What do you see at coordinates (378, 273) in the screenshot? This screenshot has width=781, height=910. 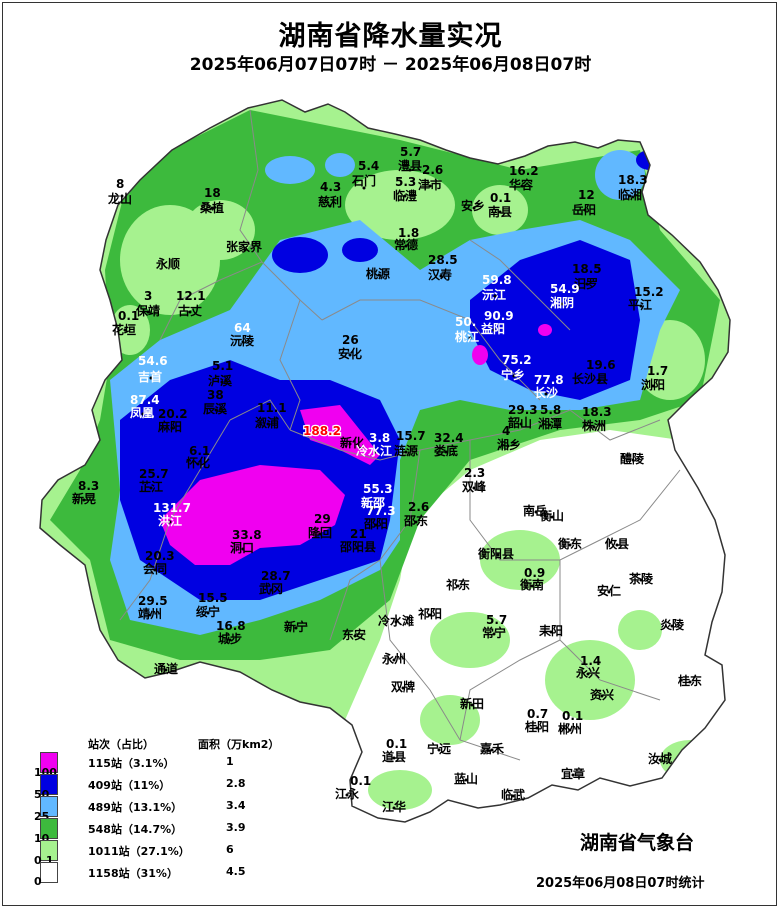 I see `place-name: 桃源` at bounding box center [378, 273].